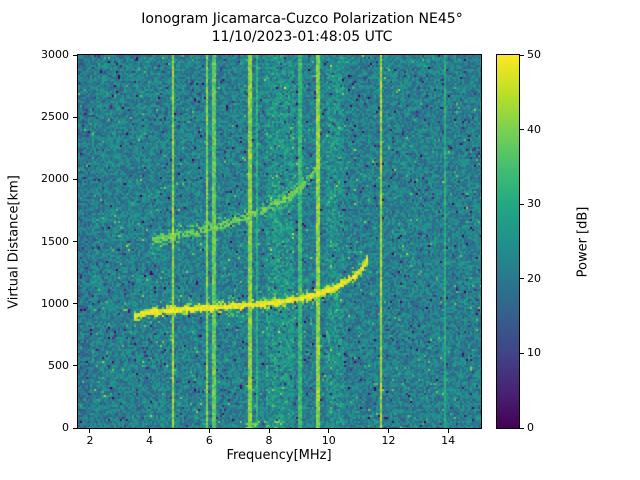 The image size is (640, 480). Describe the element at coordinates (328, 440) in the screenshot. I see `x-tick-label-10: 10` at that location.